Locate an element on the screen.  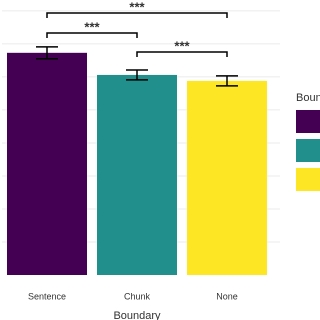
x-tick-label: Chunk is located at coordinates (137, 296).